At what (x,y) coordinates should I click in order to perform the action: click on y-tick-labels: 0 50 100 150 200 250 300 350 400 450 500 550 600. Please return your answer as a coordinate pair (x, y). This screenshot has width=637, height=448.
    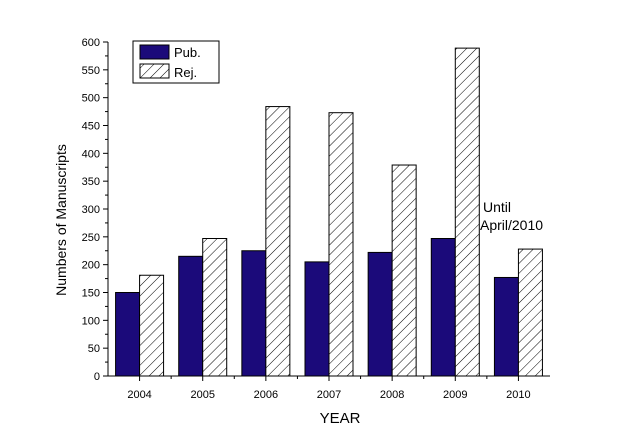
    Looking at the image, I should click on (91, 210).